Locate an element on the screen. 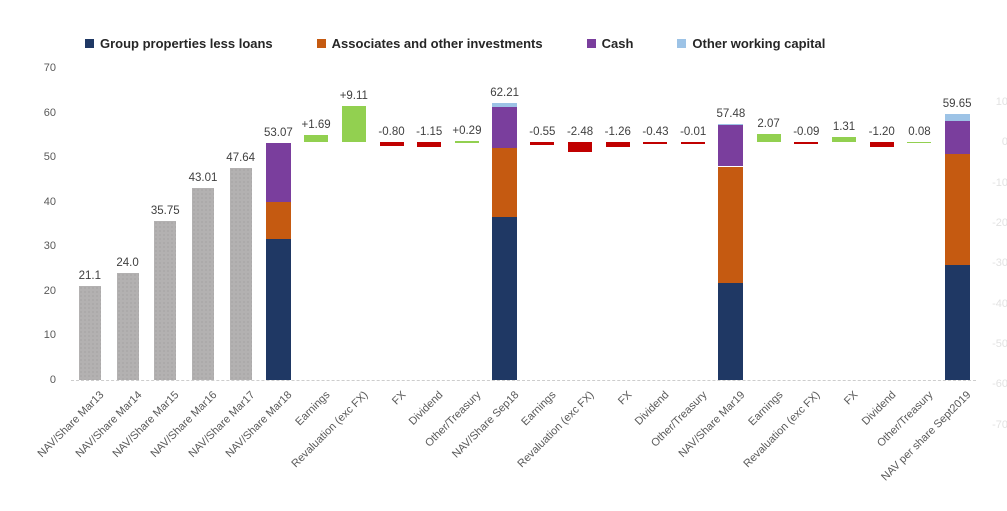 The image size is (1007, 511). bar-value-label: +1.69 is located at coordinates (316, 125).